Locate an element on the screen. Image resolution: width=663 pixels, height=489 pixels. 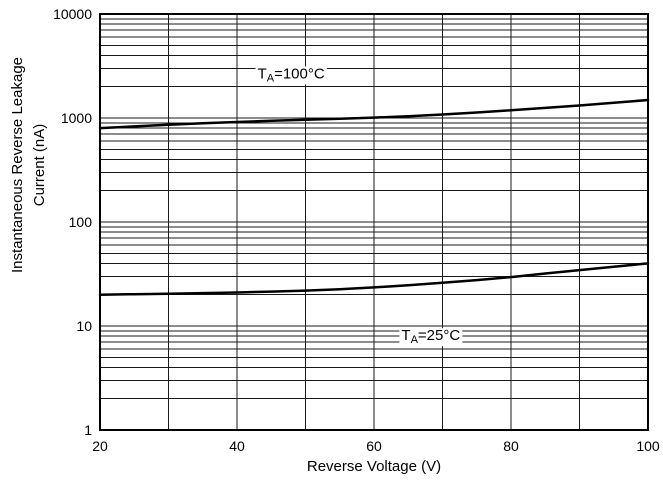
x-tick-label: 80 is located at coordinates (511, 446).